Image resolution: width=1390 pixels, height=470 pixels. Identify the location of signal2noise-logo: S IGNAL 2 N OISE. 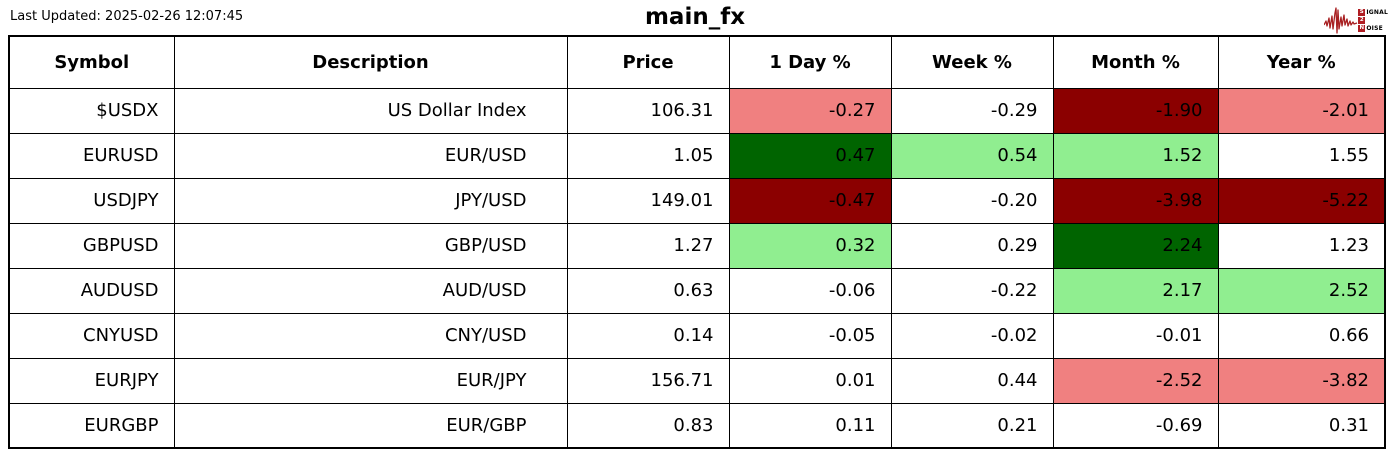
(1356, 20).